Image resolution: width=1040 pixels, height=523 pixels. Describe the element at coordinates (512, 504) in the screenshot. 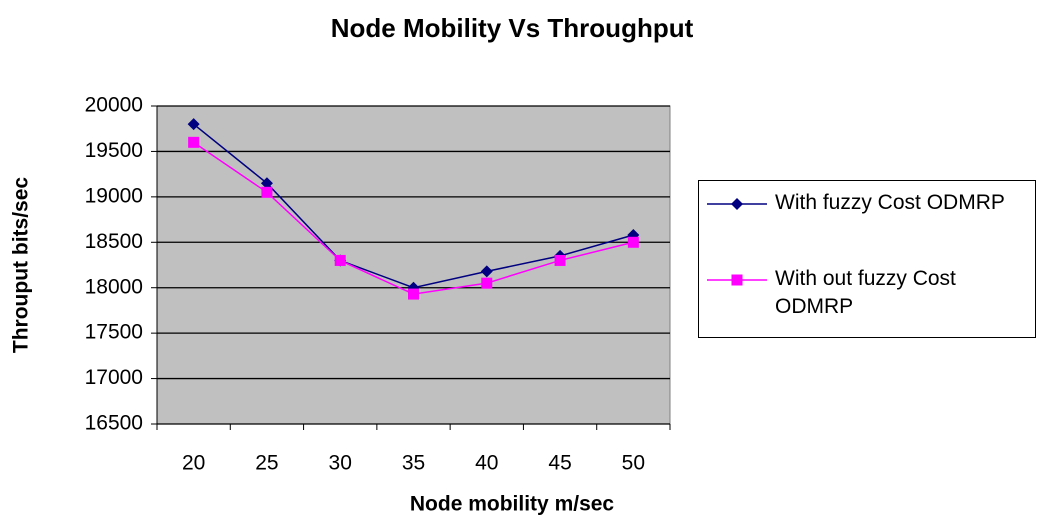

I see `x-axis-label: Node mobility m/sec` at that location.